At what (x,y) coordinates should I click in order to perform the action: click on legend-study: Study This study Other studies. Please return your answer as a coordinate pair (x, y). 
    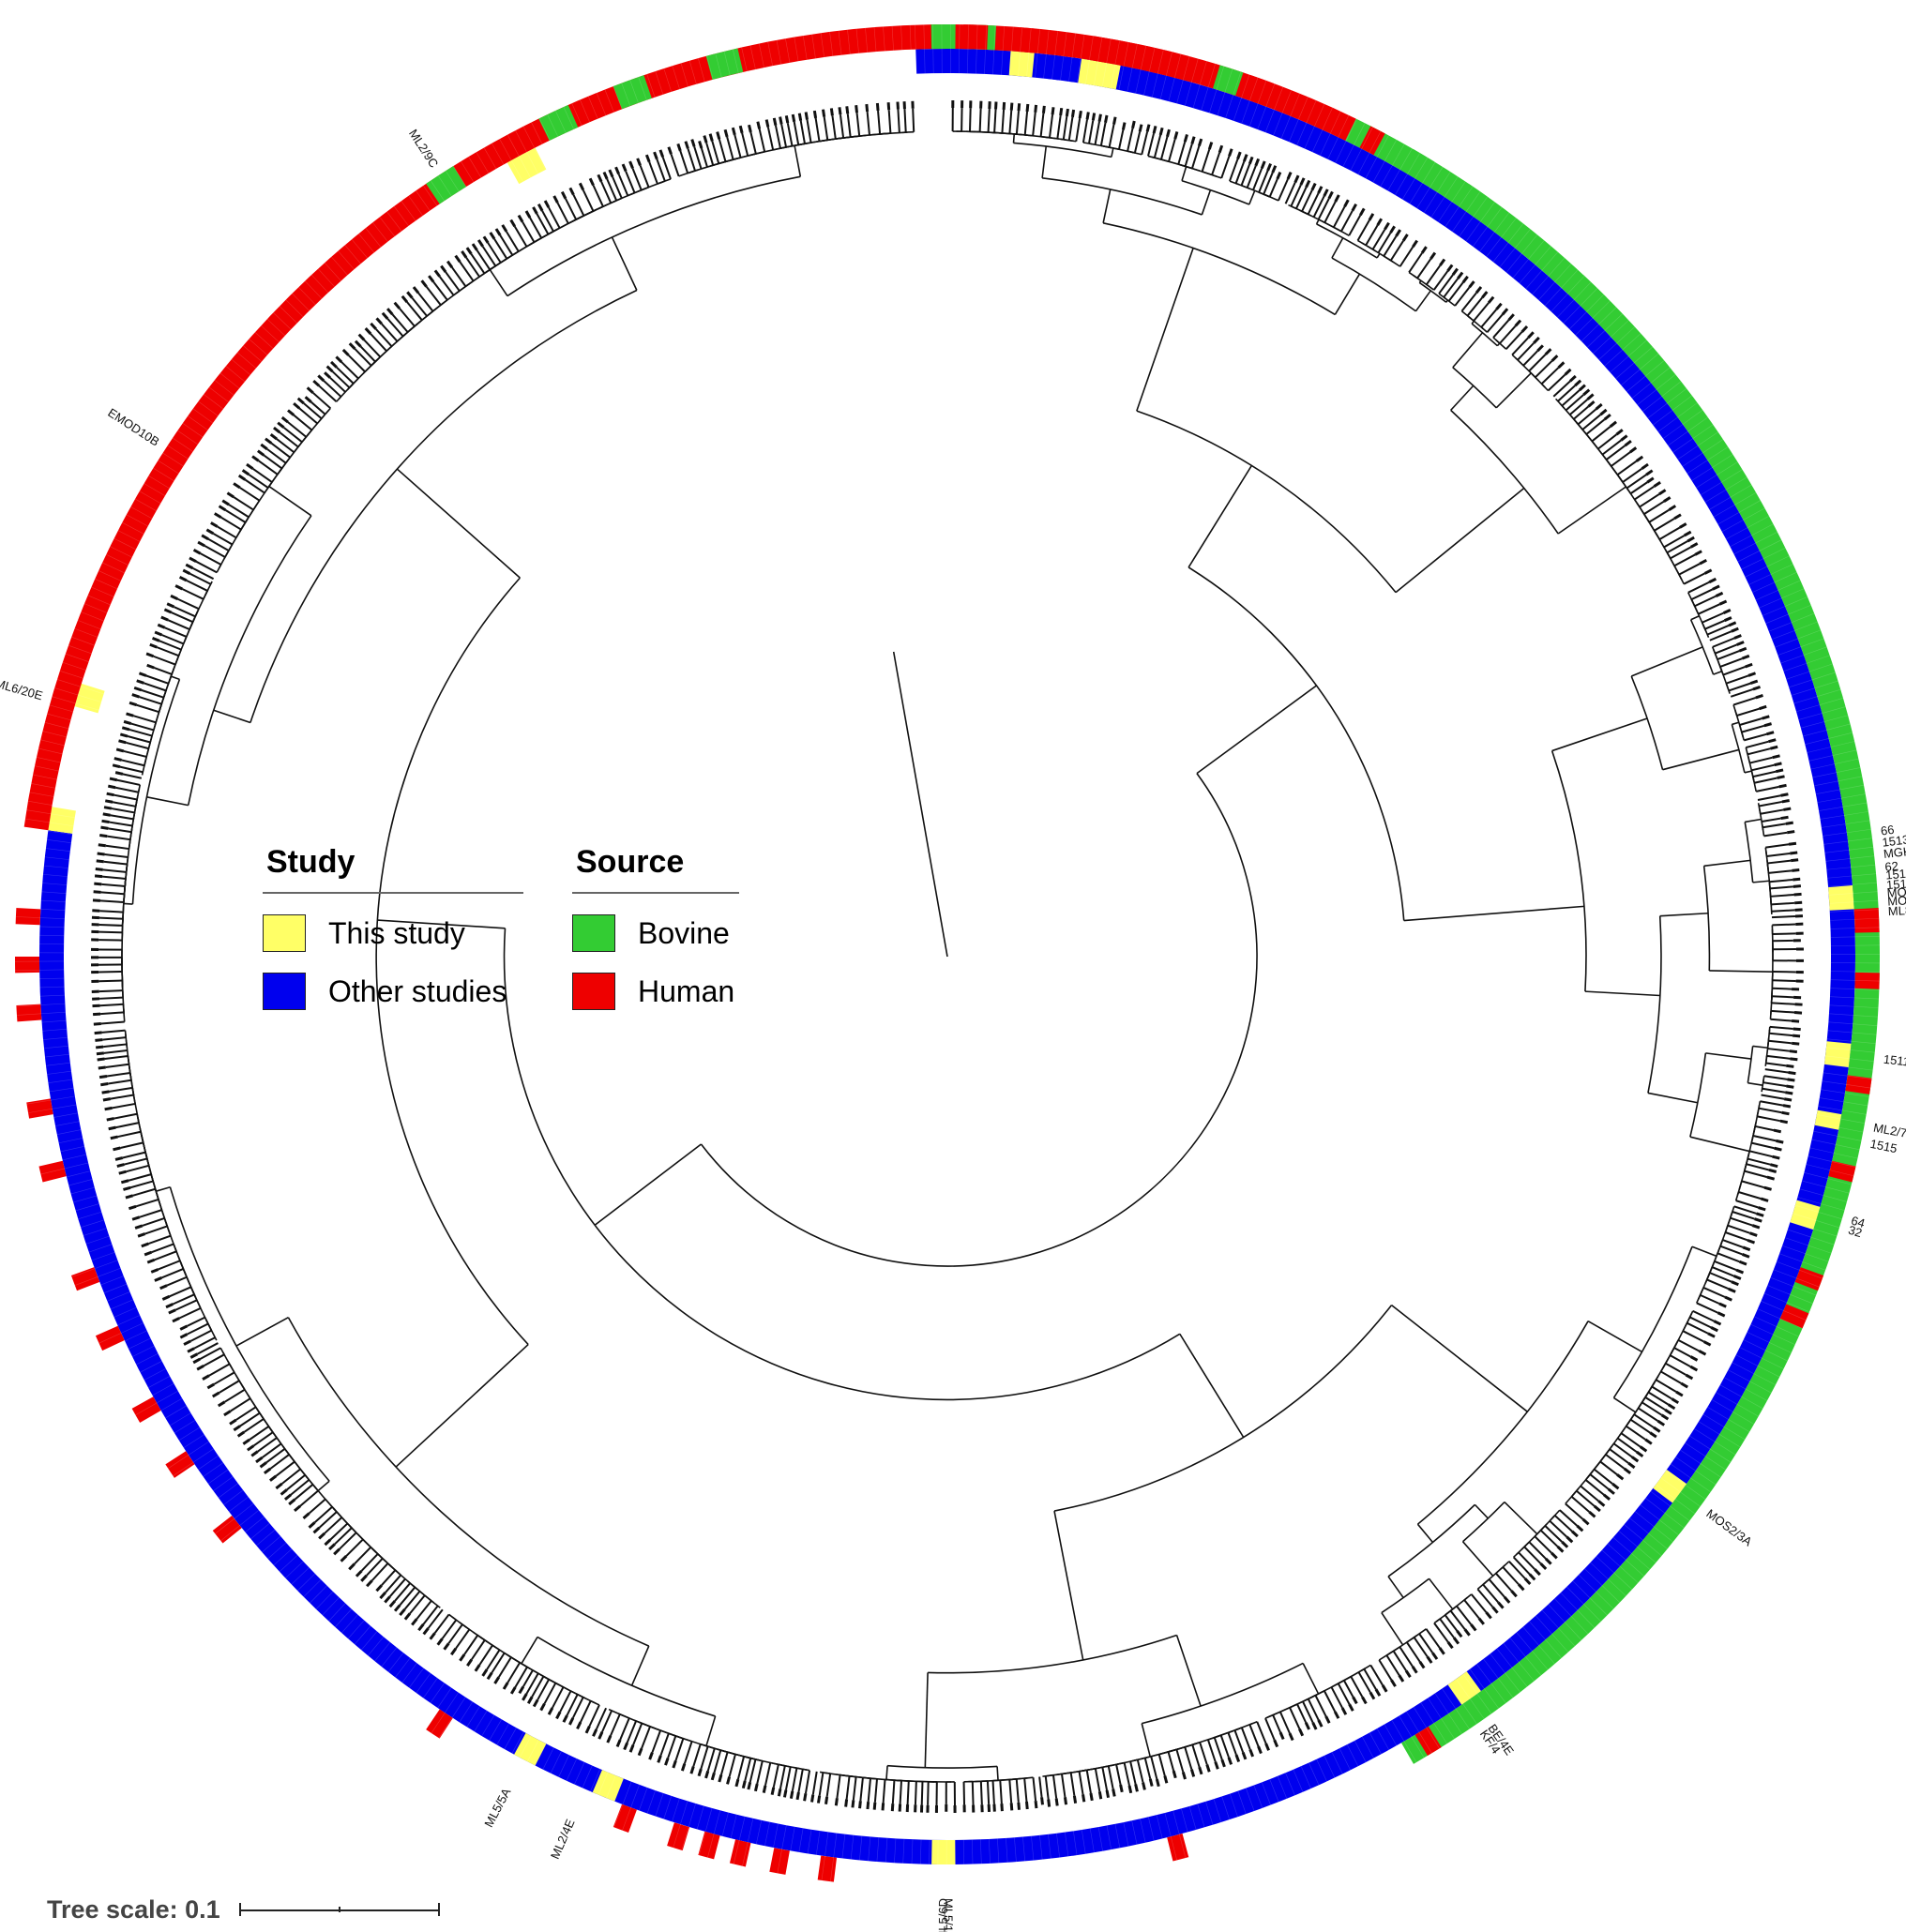
    Looking at the image, I should click on (393, 927).